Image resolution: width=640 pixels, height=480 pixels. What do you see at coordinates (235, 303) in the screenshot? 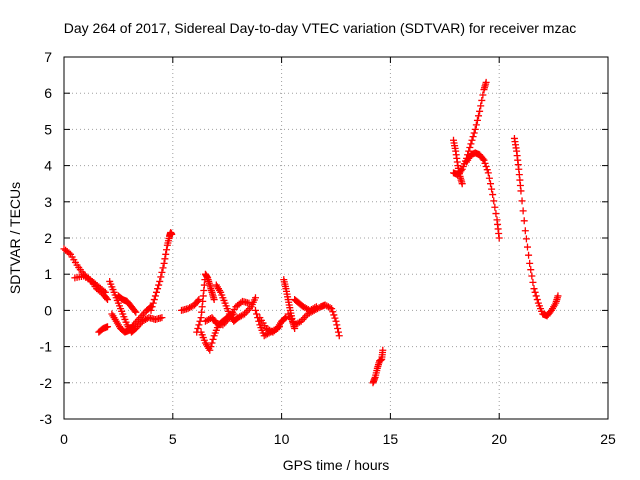
I see `series-s12` at bounding box center [235, 303].